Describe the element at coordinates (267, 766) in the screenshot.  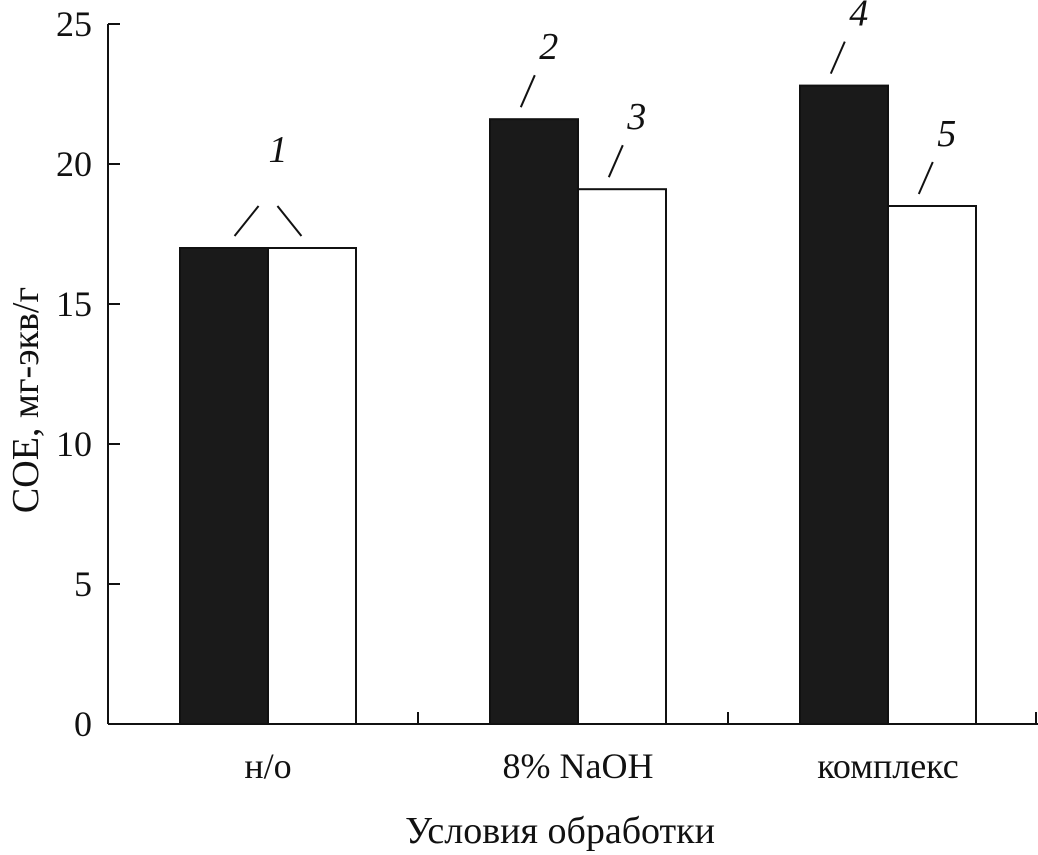
I see `x-tick-label: н/о` at that location.